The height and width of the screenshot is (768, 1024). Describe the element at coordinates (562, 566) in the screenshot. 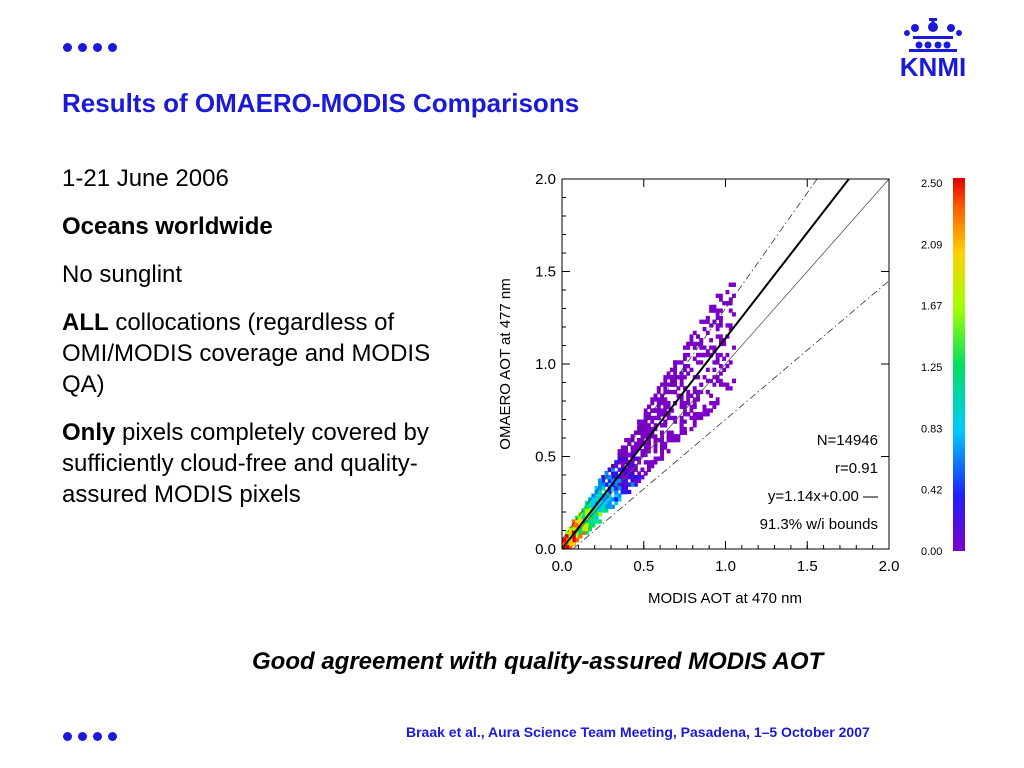

I see `x-tick-label: 0.0` at that location.